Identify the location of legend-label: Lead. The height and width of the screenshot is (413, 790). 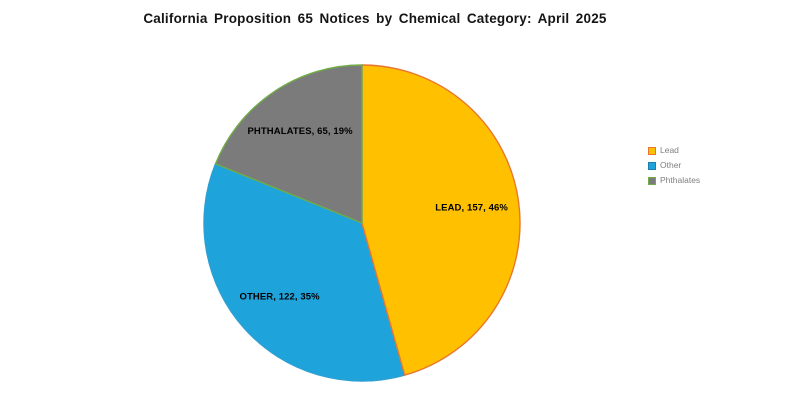
(669, 150).